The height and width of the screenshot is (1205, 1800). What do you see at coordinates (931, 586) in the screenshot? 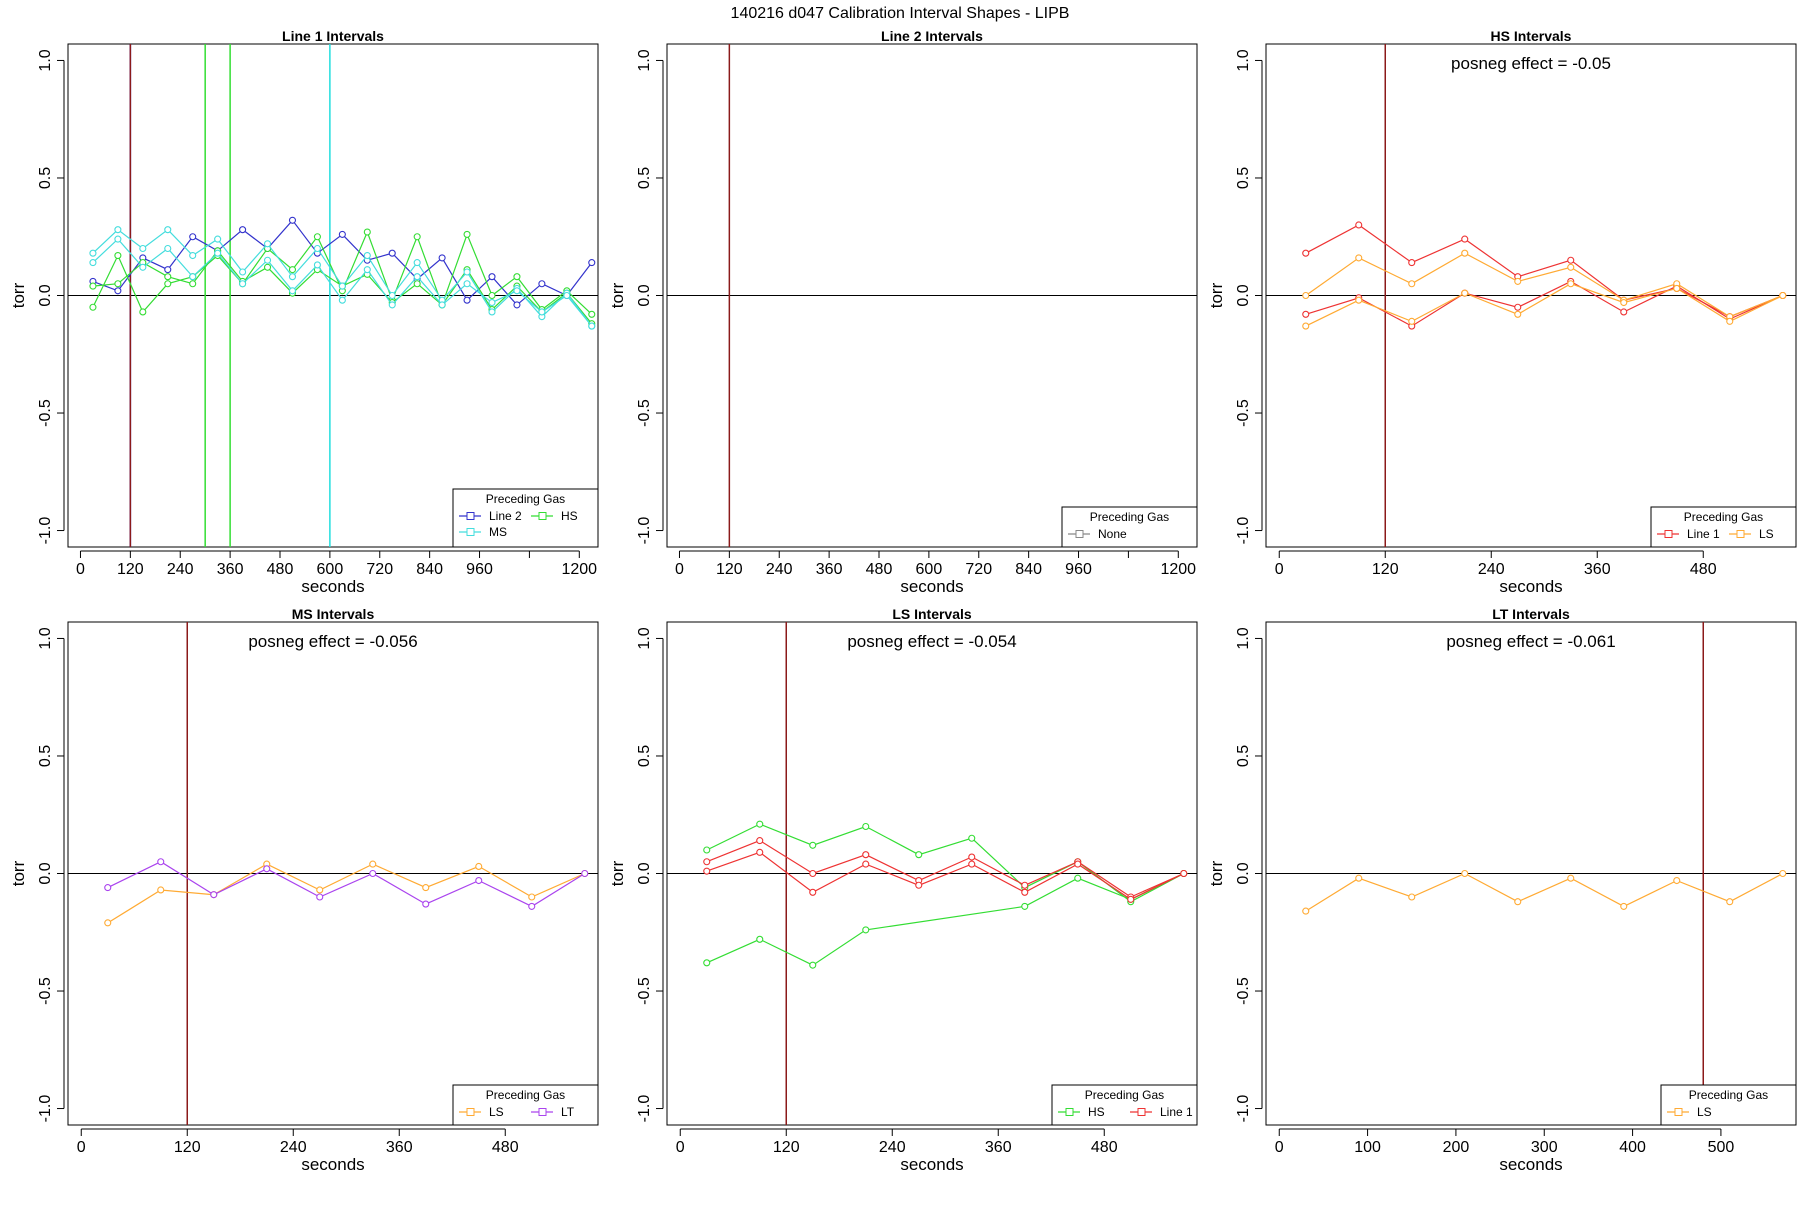
I see `x-axis-label: seconds` at bounding box center [931, 586].